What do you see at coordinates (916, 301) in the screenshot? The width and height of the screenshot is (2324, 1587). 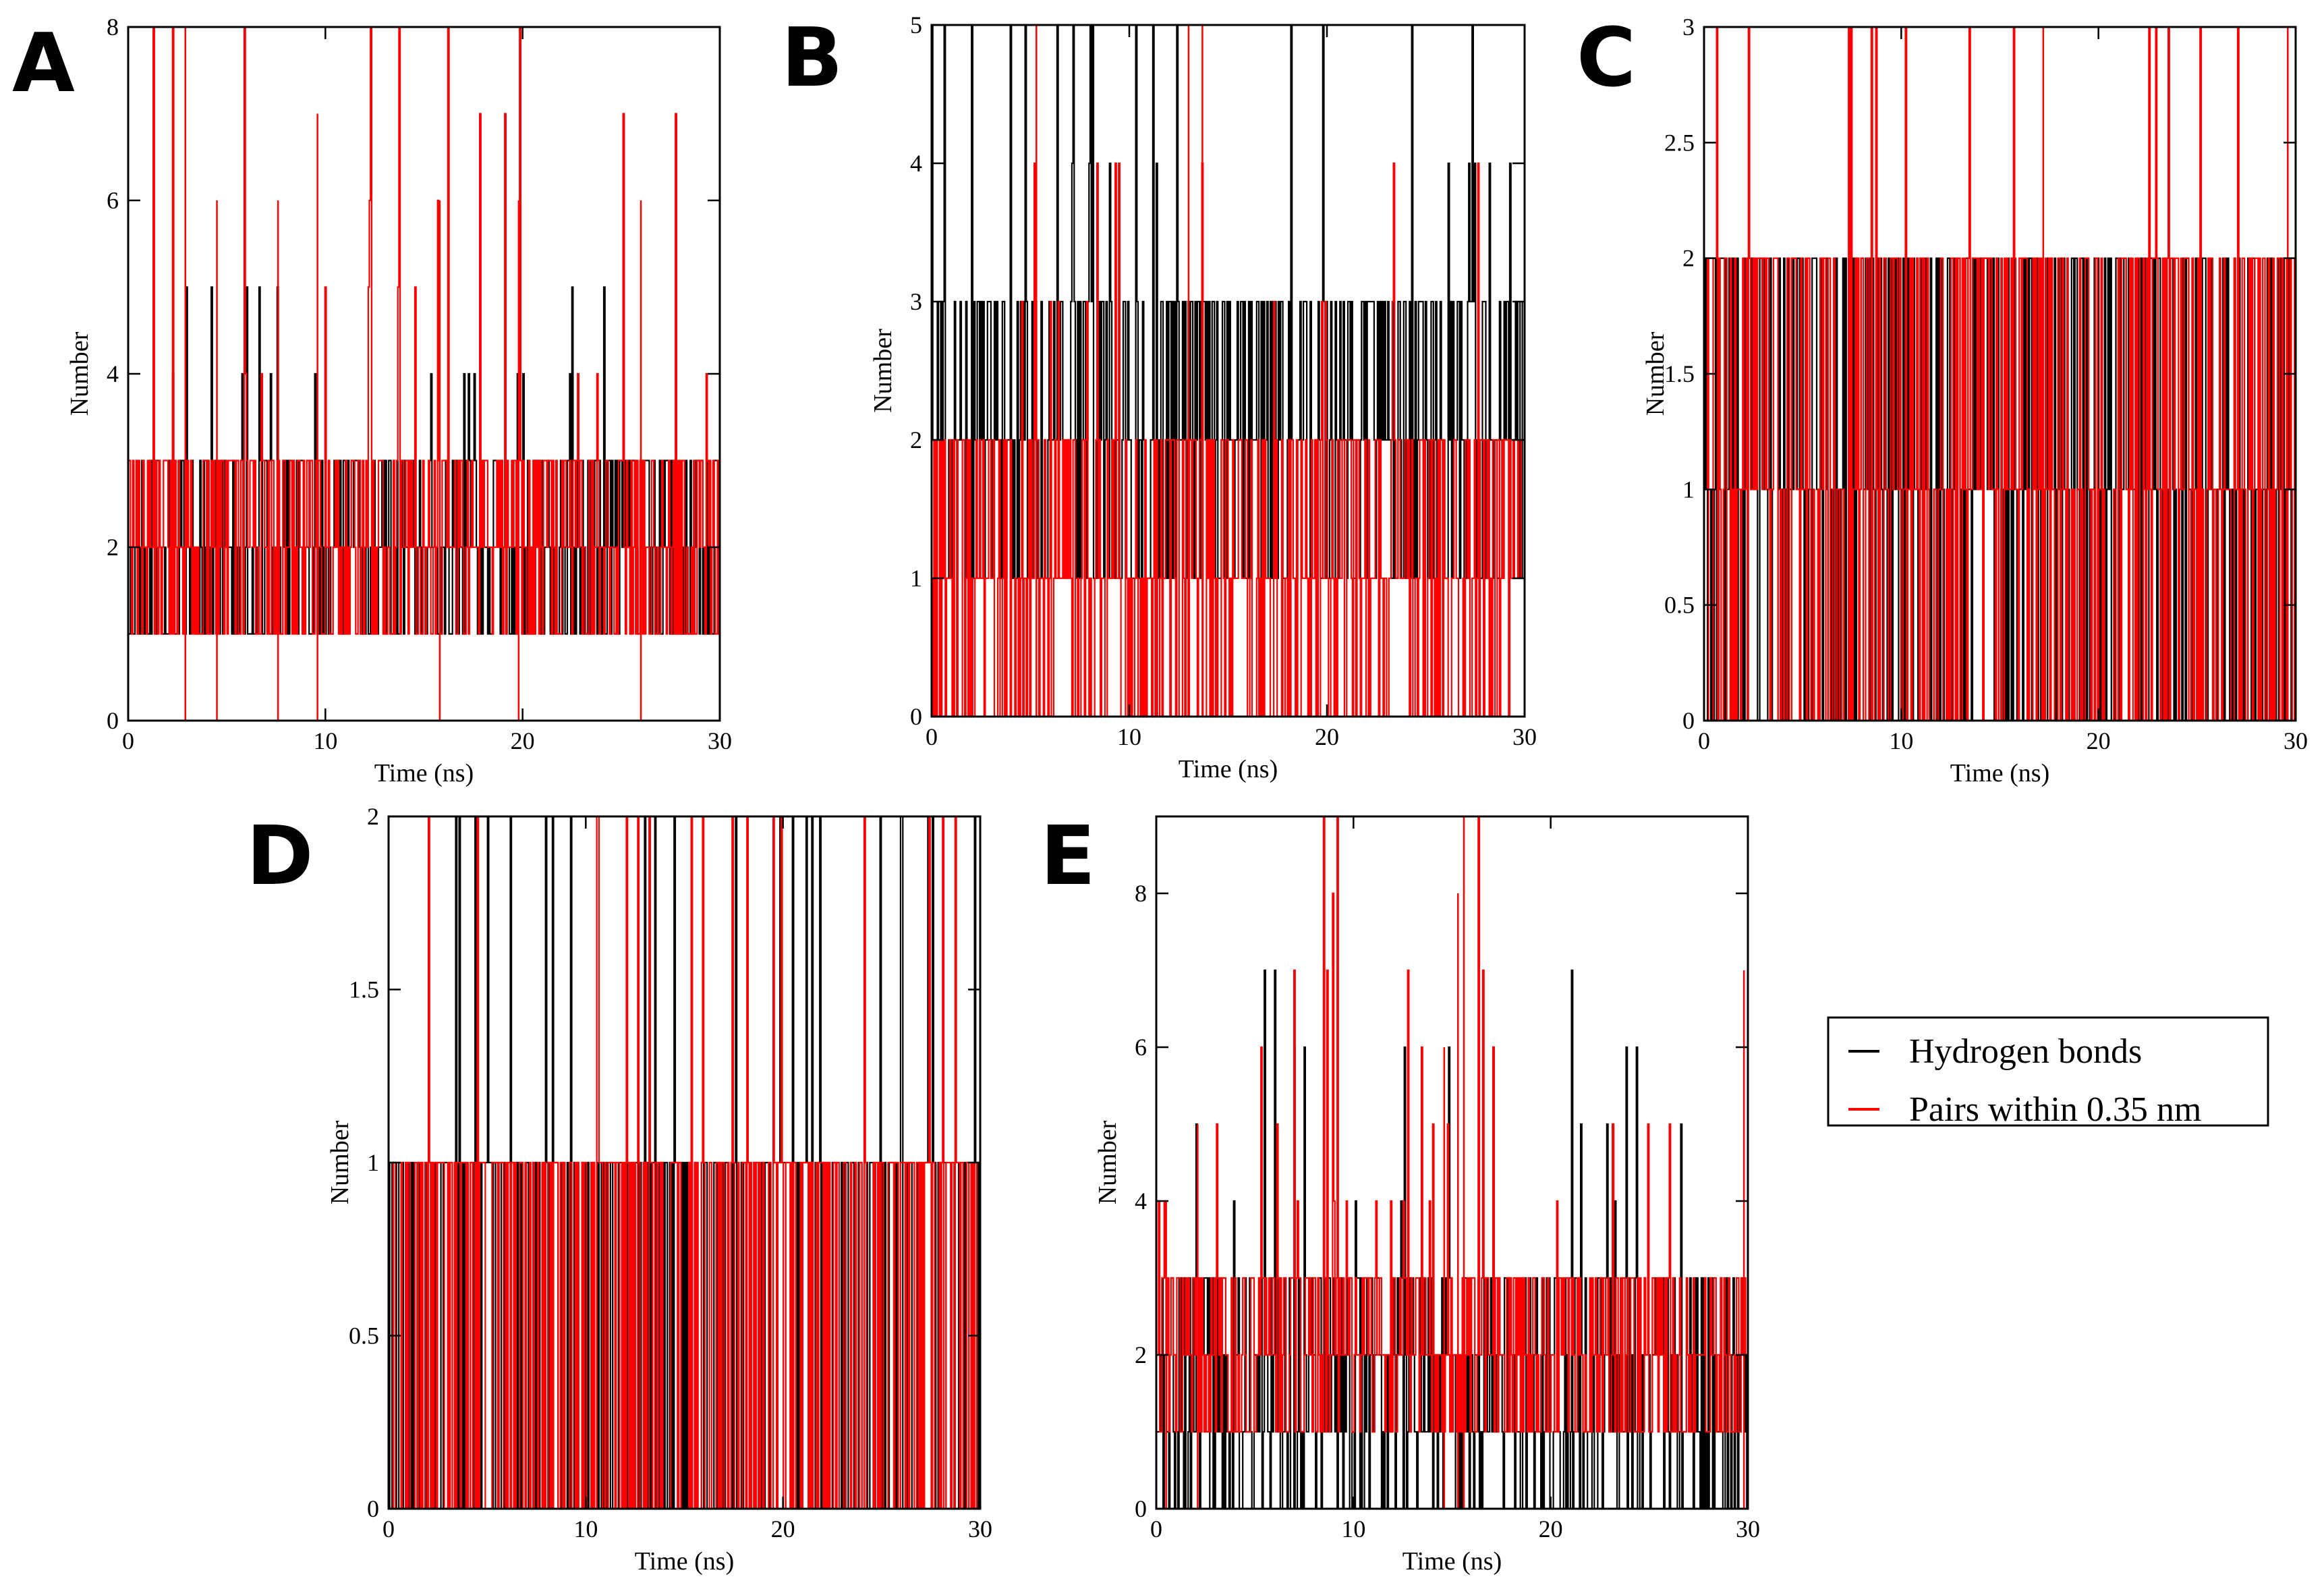 I see `y-tick-label-b-3: 3` at bounding box center [916, 301].